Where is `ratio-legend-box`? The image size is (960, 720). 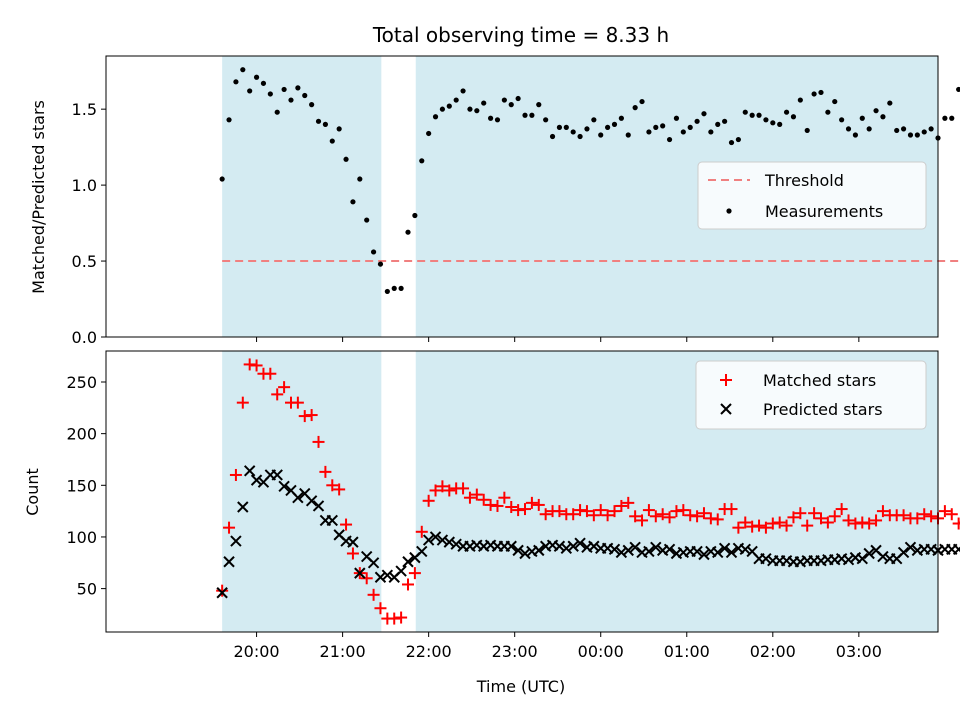
ratio-legend-box is located at coordinates (812, 195).